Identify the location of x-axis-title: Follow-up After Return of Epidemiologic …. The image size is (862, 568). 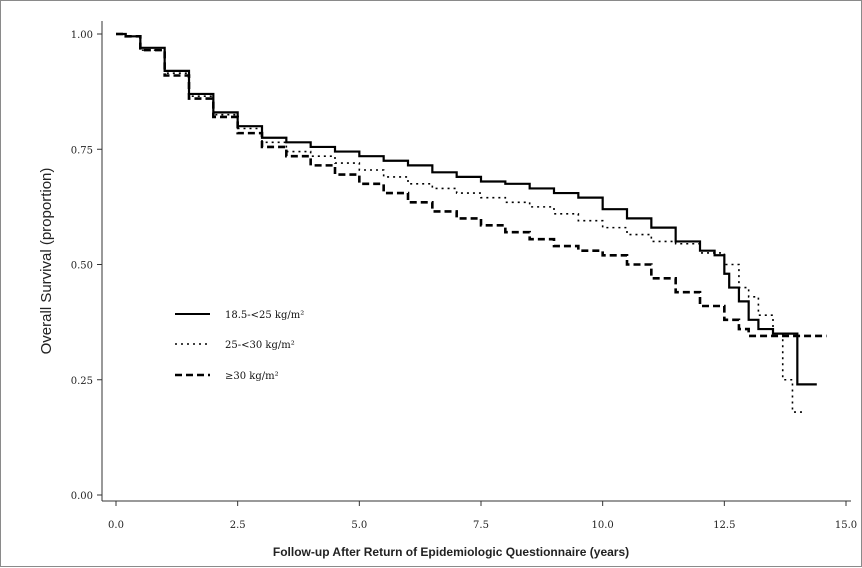
(451, 552).